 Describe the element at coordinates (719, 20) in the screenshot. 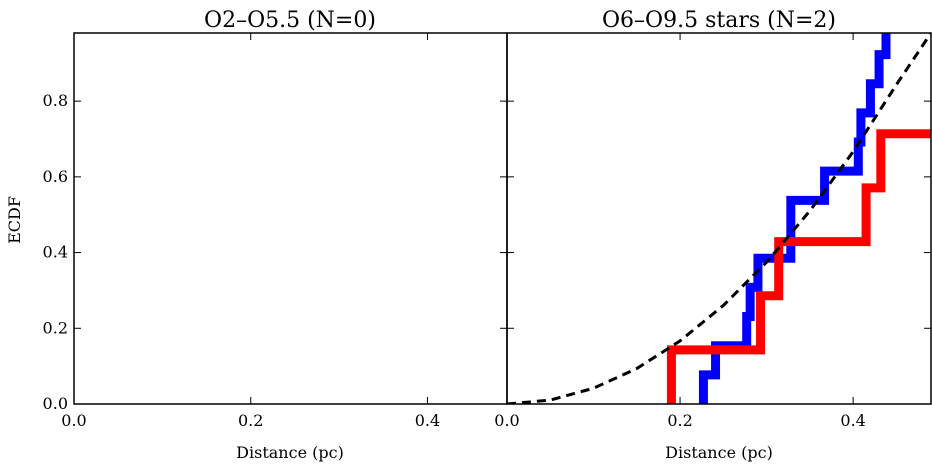

I see `panel-title: O6–O9.5 stars (N=2)` at that location.